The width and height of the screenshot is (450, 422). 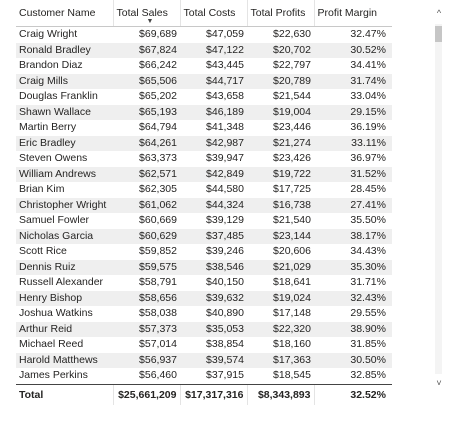 What do you see at coordinates (280, 236) in the screenshot?
I see `total-profits-cell: $23,144` at bounding box center [280, 236].